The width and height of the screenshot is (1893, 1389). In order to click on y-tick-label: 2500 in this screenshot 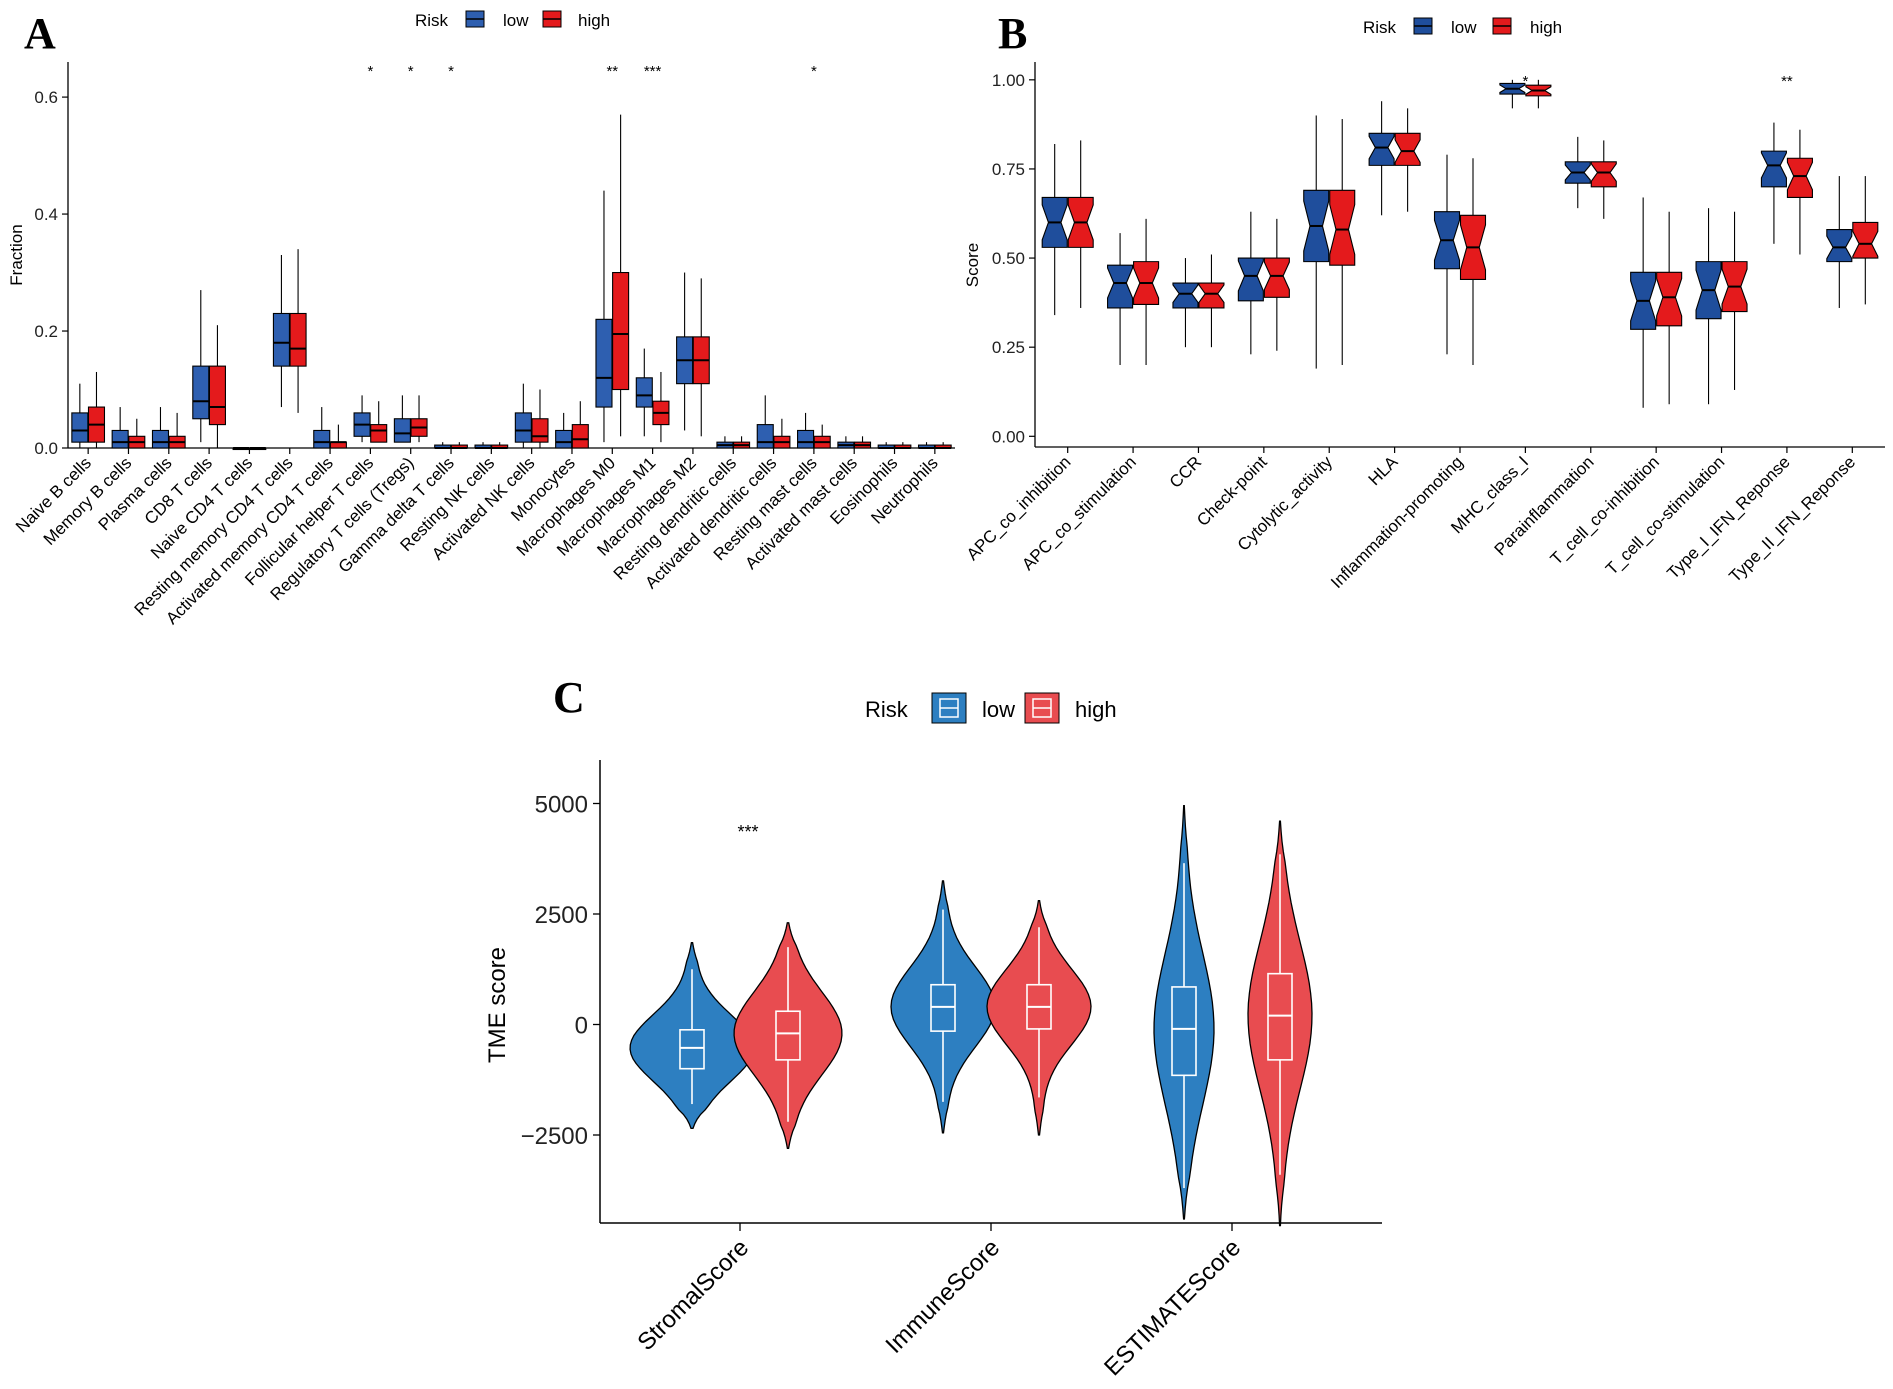, I will do `click(561, 915)`.